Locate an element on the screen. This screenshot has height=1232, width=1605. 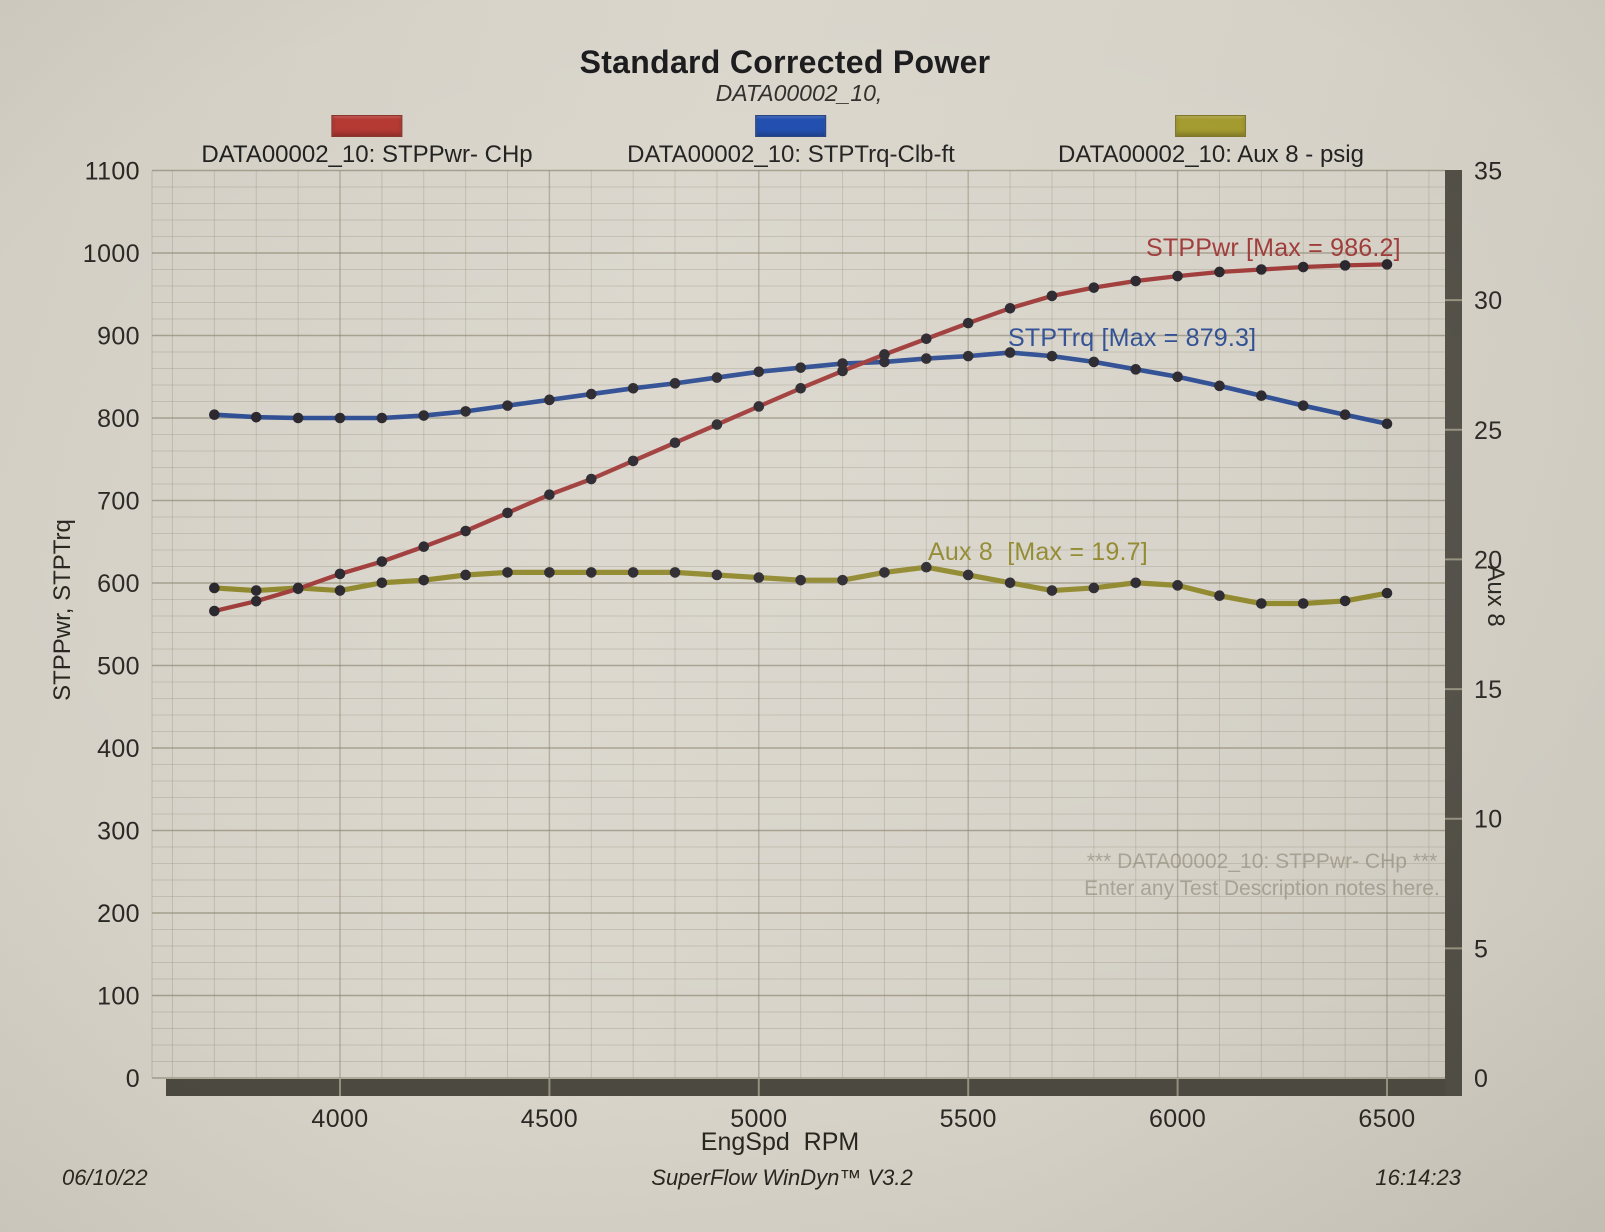
footer-date: 06/10/22 is located at coordinates (105, 1177).